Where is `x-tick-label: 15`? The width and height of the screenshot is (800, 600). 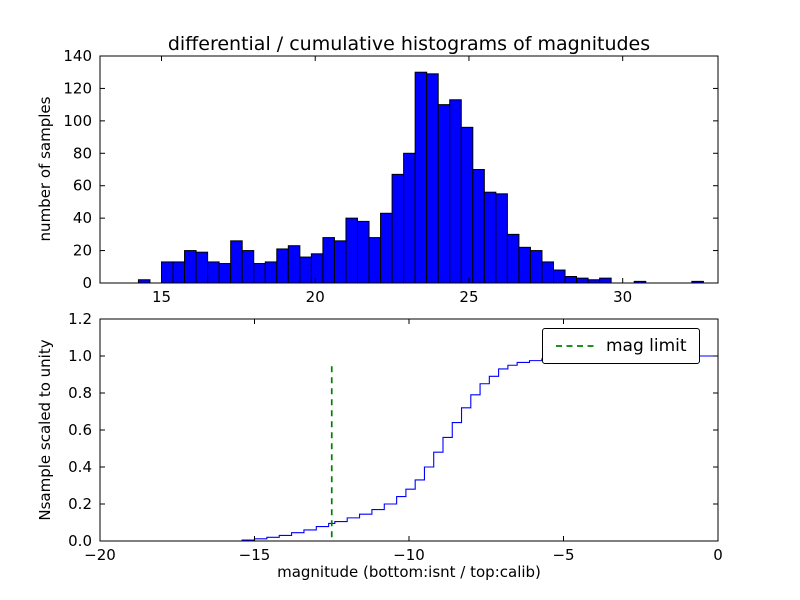 x-tick-label: 15 is located at coordinates (161, 297).